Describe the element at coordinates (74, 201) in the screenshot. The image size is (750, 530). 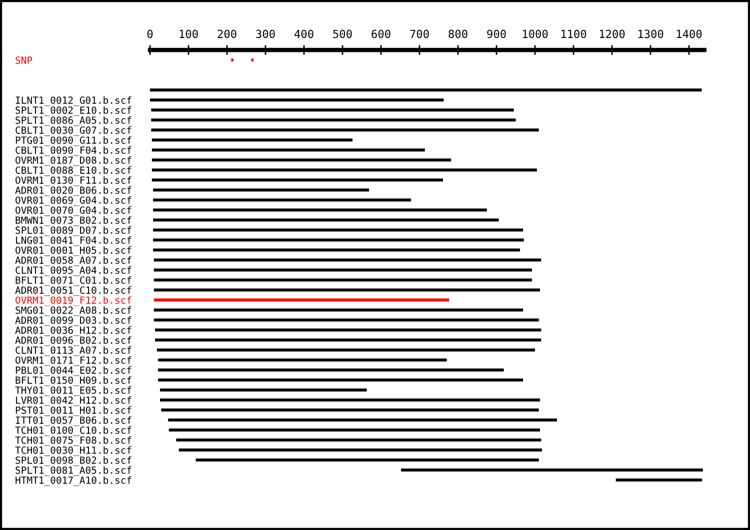
I see `y-tick-label: OVR01_0069_G04.b.scf` at that location.